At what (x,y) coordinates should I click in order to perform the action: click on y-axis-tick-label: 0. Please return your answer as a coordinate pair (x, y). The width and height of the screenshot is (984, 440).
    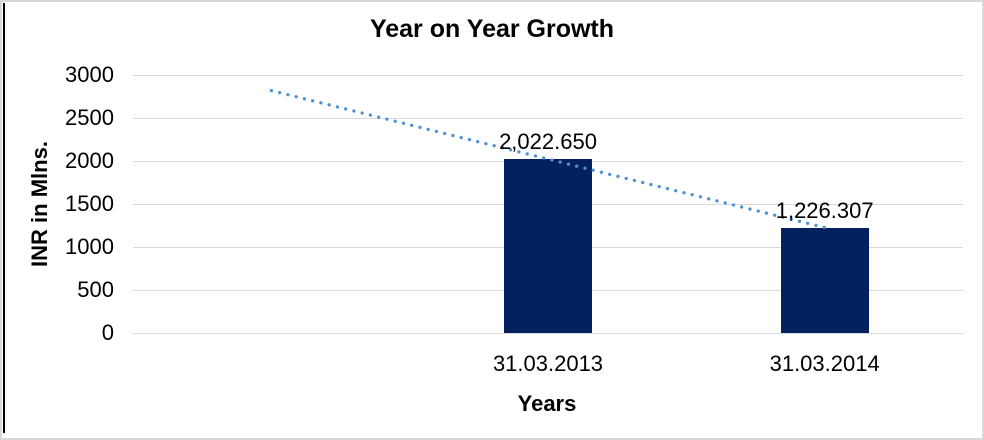
    Looking at the image, I should click on (107, 332).